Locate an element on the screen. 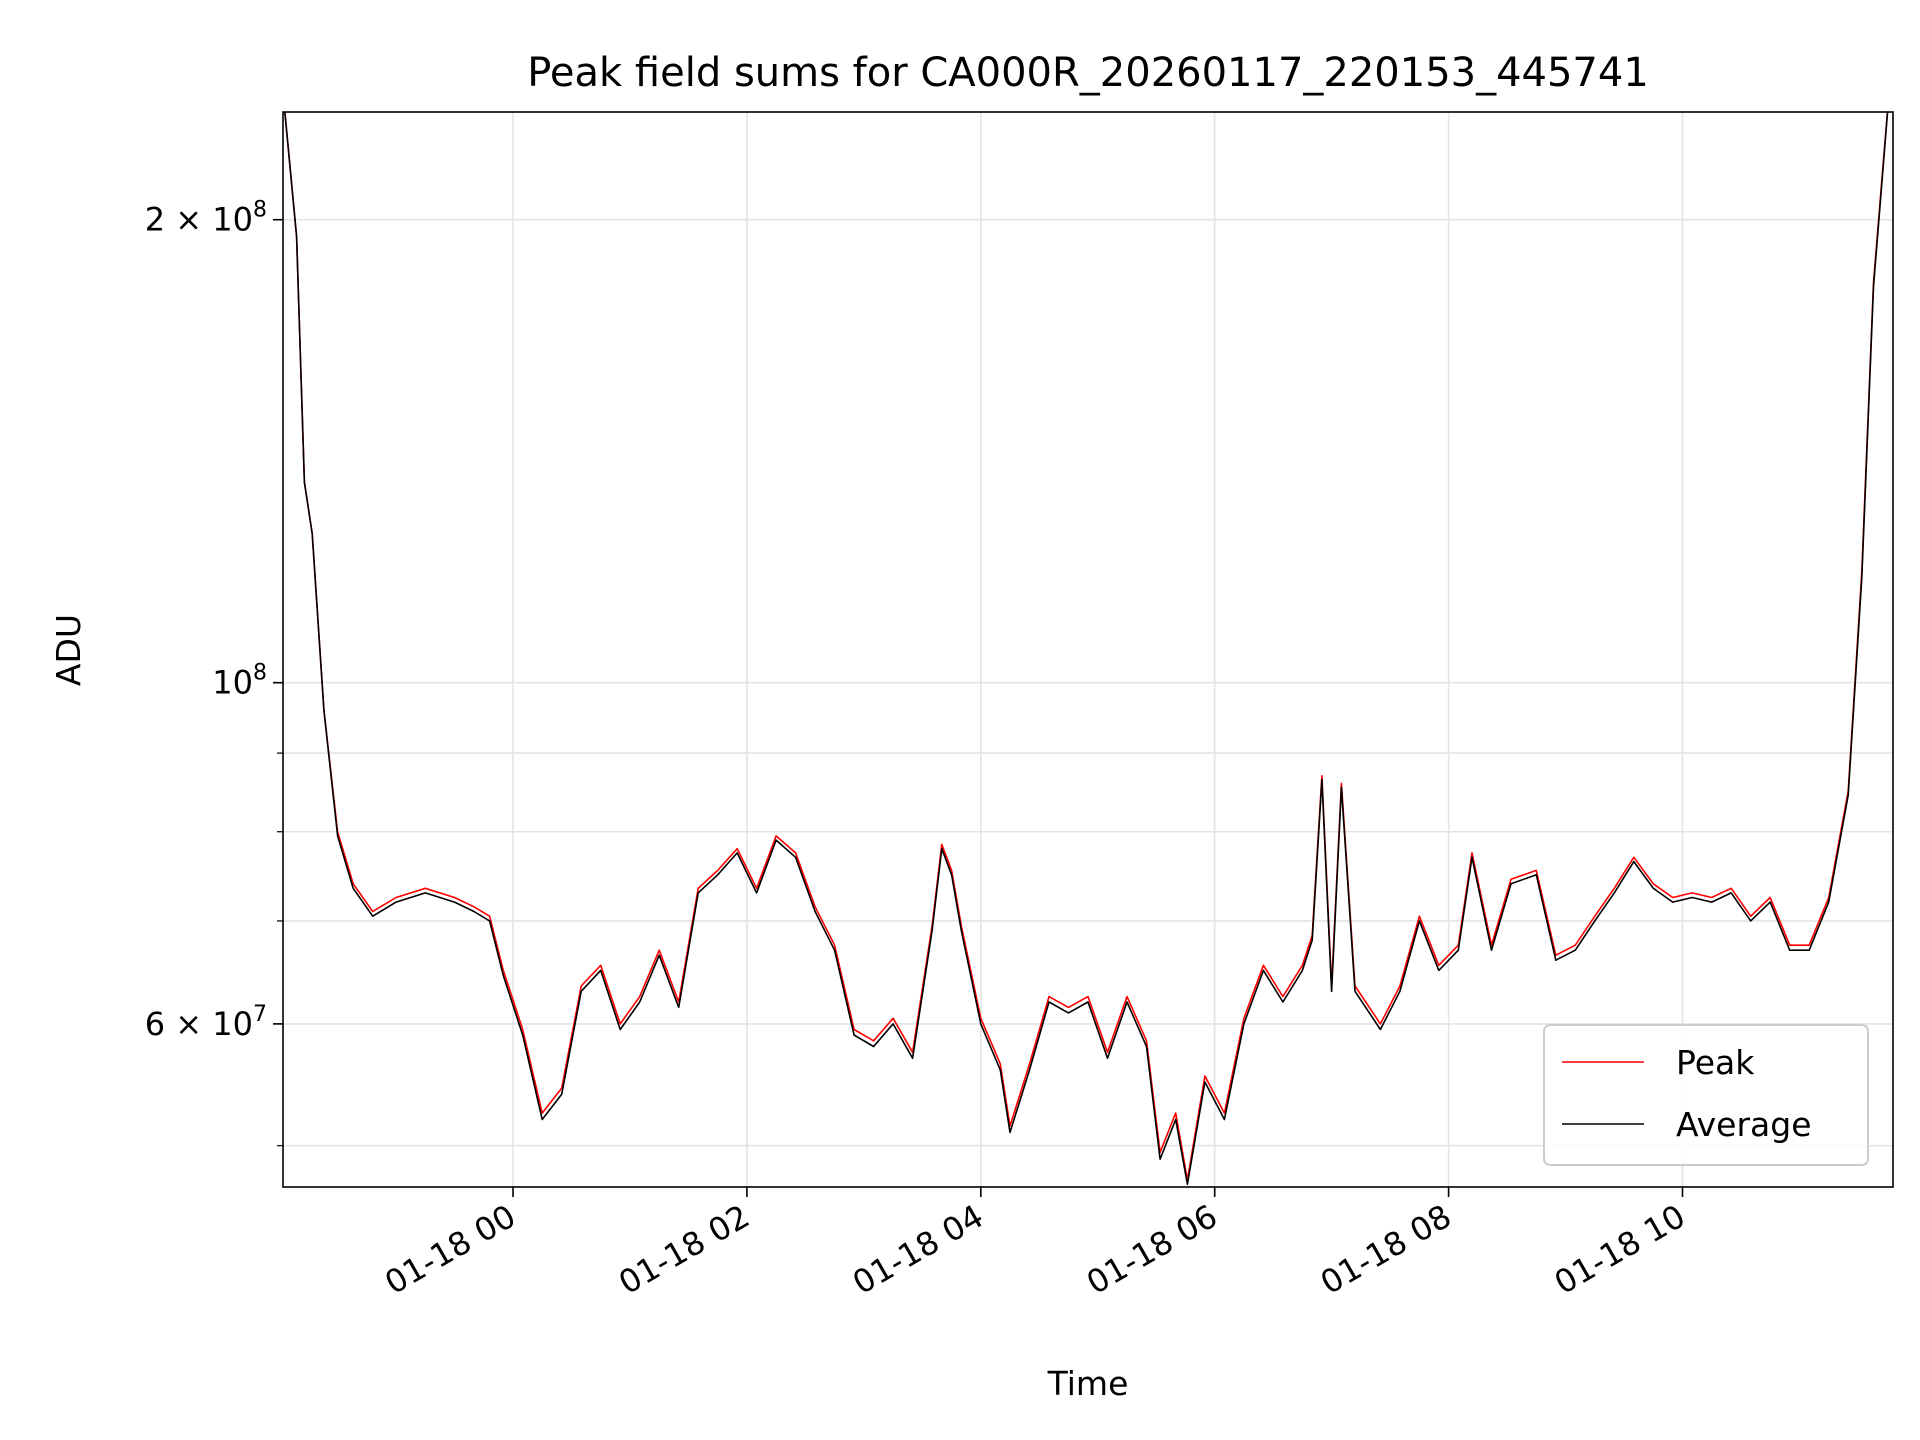 The height and width of the screenshot is (1440, 1920). legend-label-peak: Peak is located at coordinates (1715, 1062).